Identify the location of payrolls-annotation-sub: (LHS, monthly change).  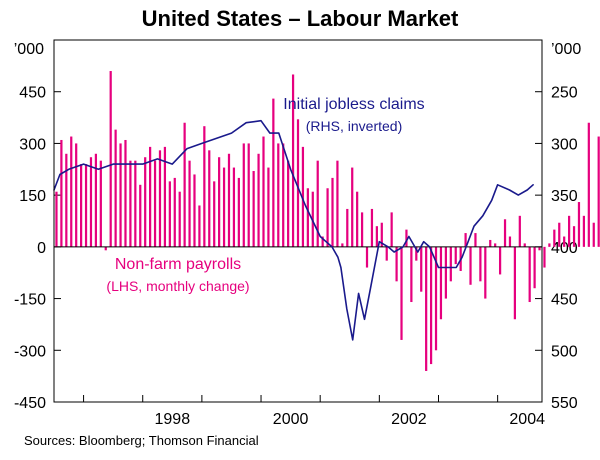
(177, 286).